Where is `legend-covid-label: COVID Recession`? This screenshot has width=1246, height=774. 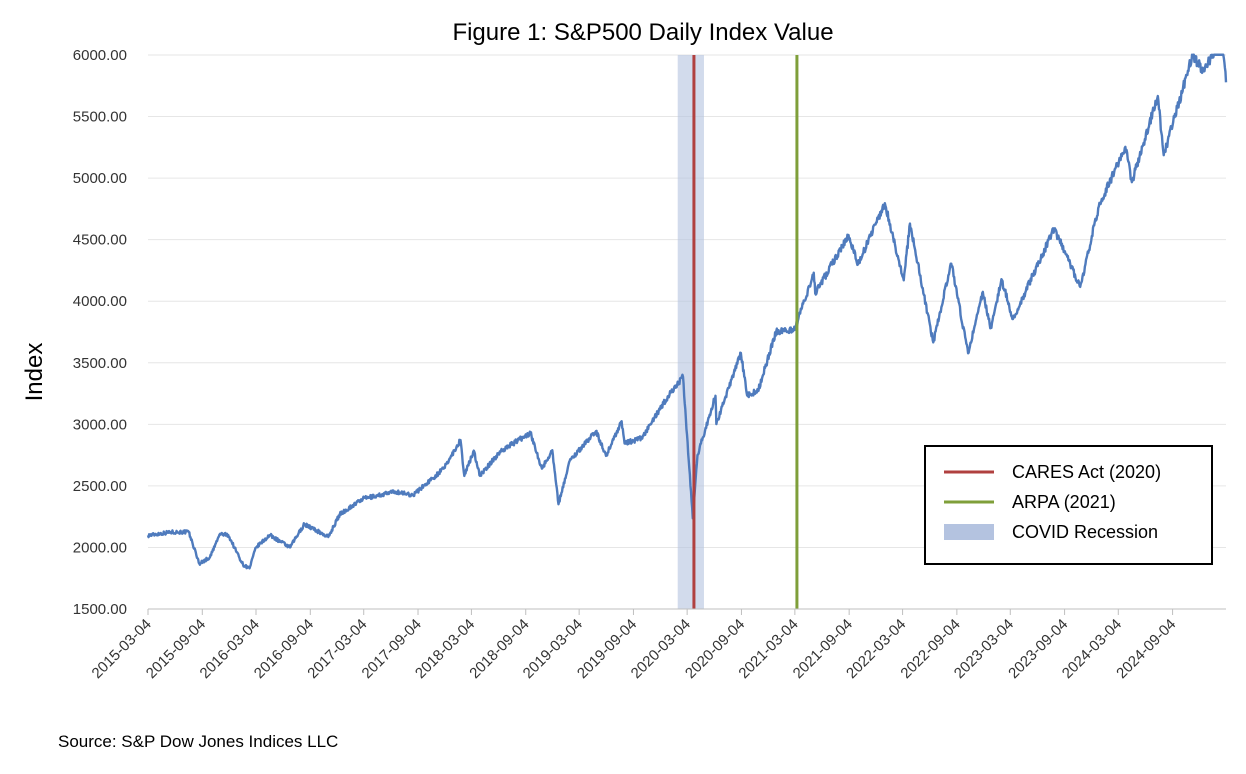 legend-covid-label: COVID Recession is located at coordinates (1085, 532).